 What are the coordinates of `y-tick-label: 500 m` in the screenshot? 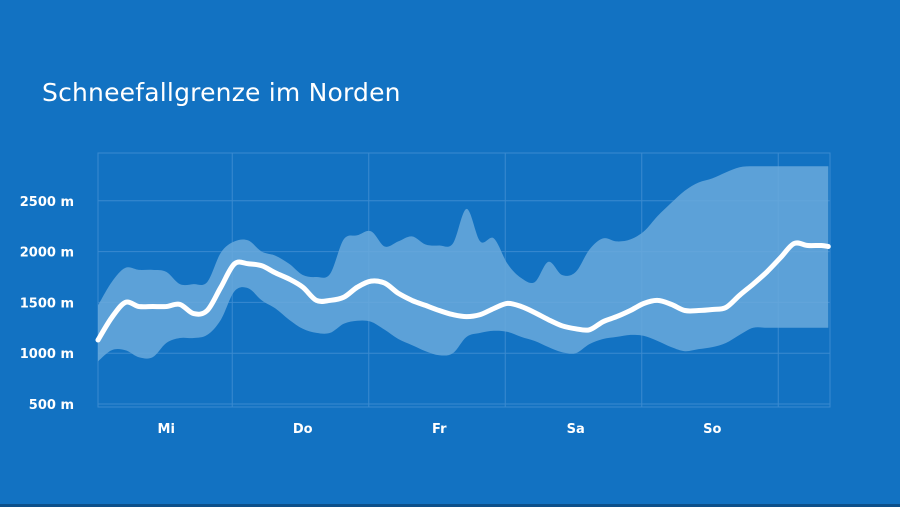 It's located at (51, 405).